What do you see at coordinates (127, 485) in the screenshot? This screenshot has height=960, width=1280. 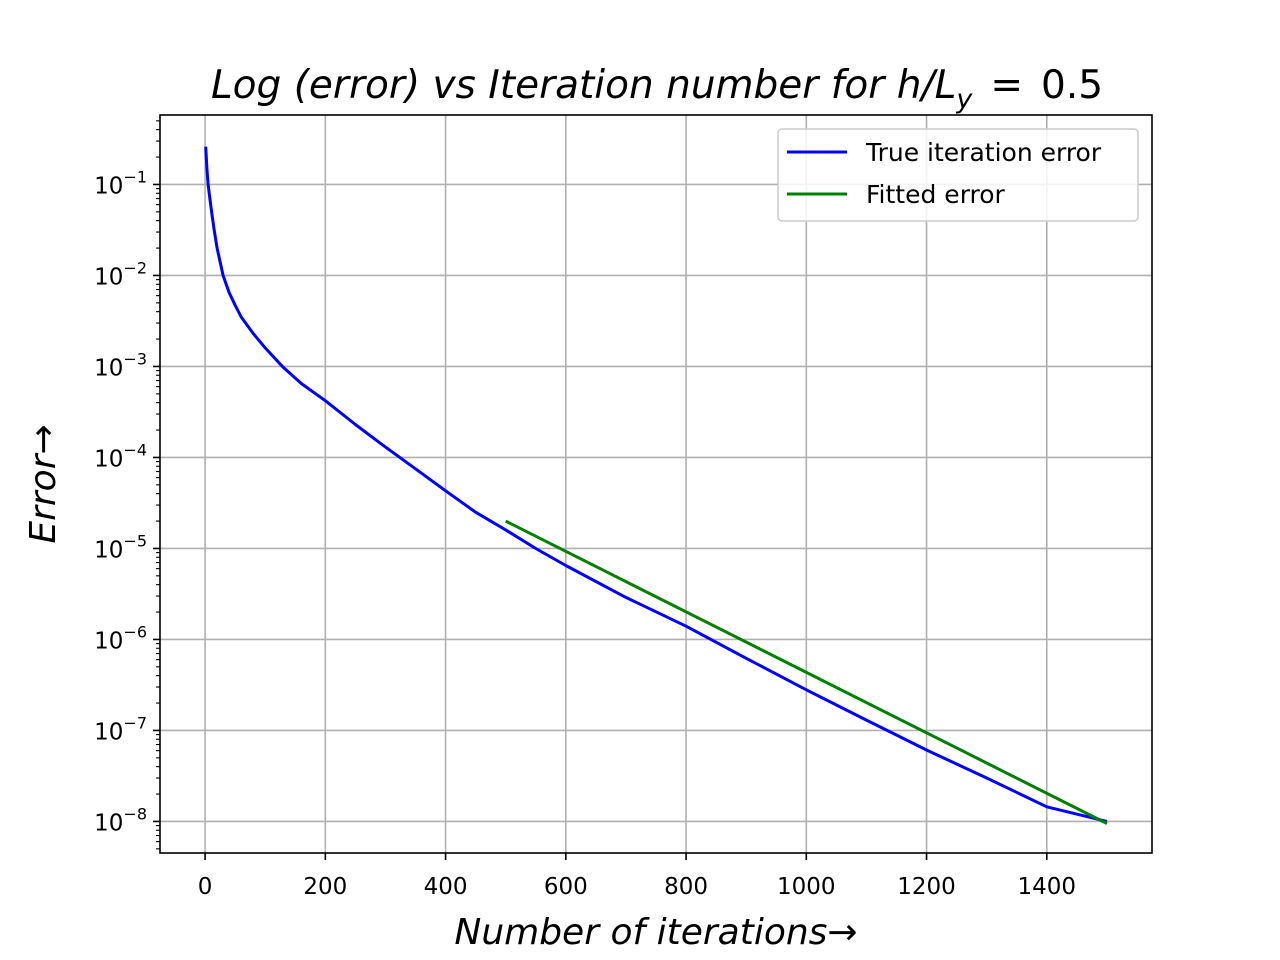 I see `y-axis: 10⁻¹ 10⁻² 10⁻³ 10⁻⁴ 10⁻⁵ 10⁻⁶ 10⁻⁷ 10⁻⁸` at bounding box center [127, 485].